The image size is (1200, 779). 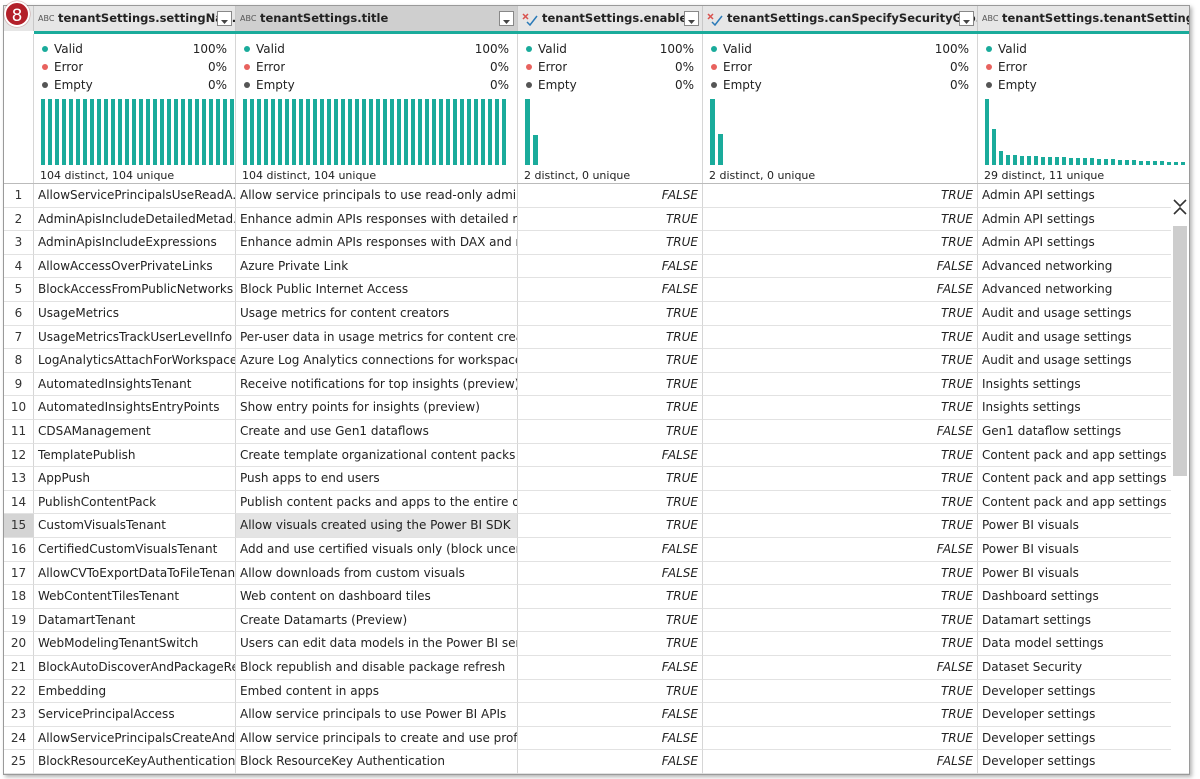 What do you see at coordinates (377, 597) in the screenshot?
I see `data-cell: Web content on dashboard tiles` at bounding box center [377, 597].